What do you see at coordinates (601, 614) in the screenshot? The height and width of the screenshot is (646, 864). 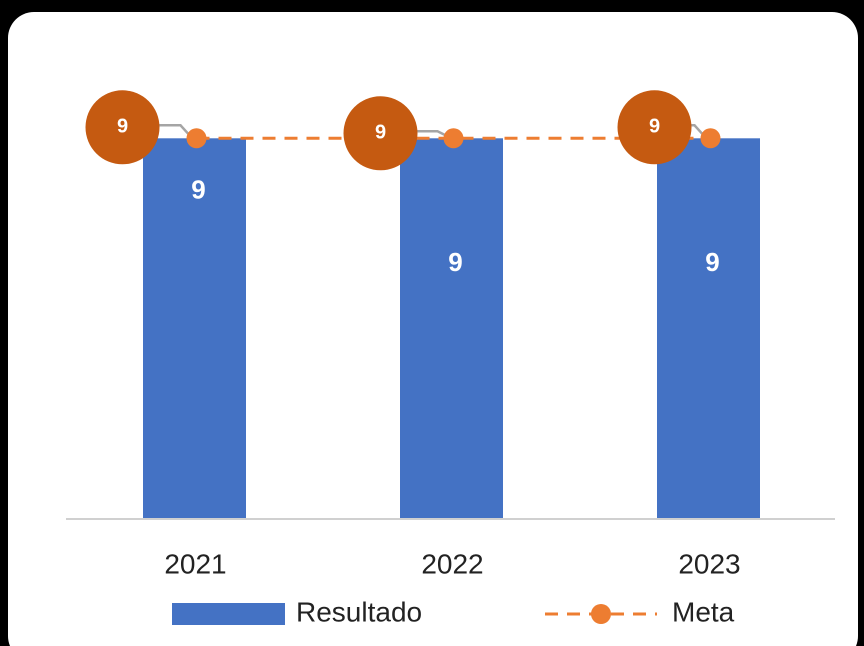 I see `legend-marker` at bounding box center [601, 614].